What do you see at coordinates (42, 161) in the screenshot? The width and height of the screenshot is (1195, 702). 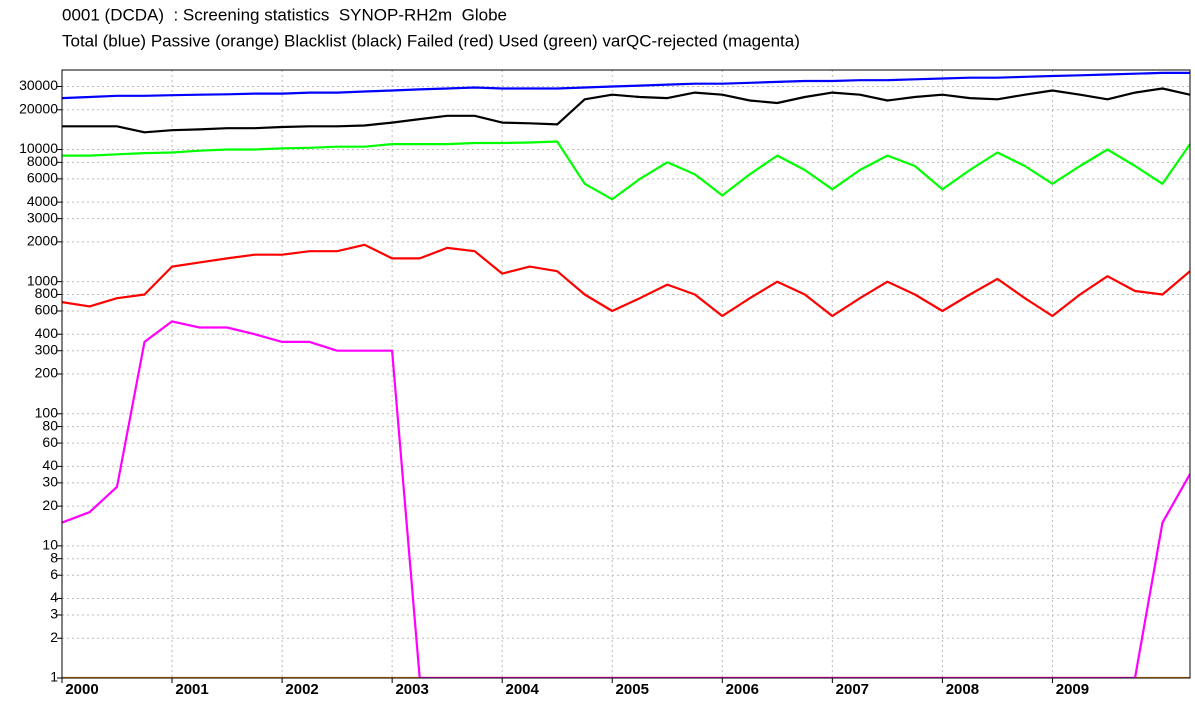 I see `y-tick-label: 8000` at bounding box center [42, 161].